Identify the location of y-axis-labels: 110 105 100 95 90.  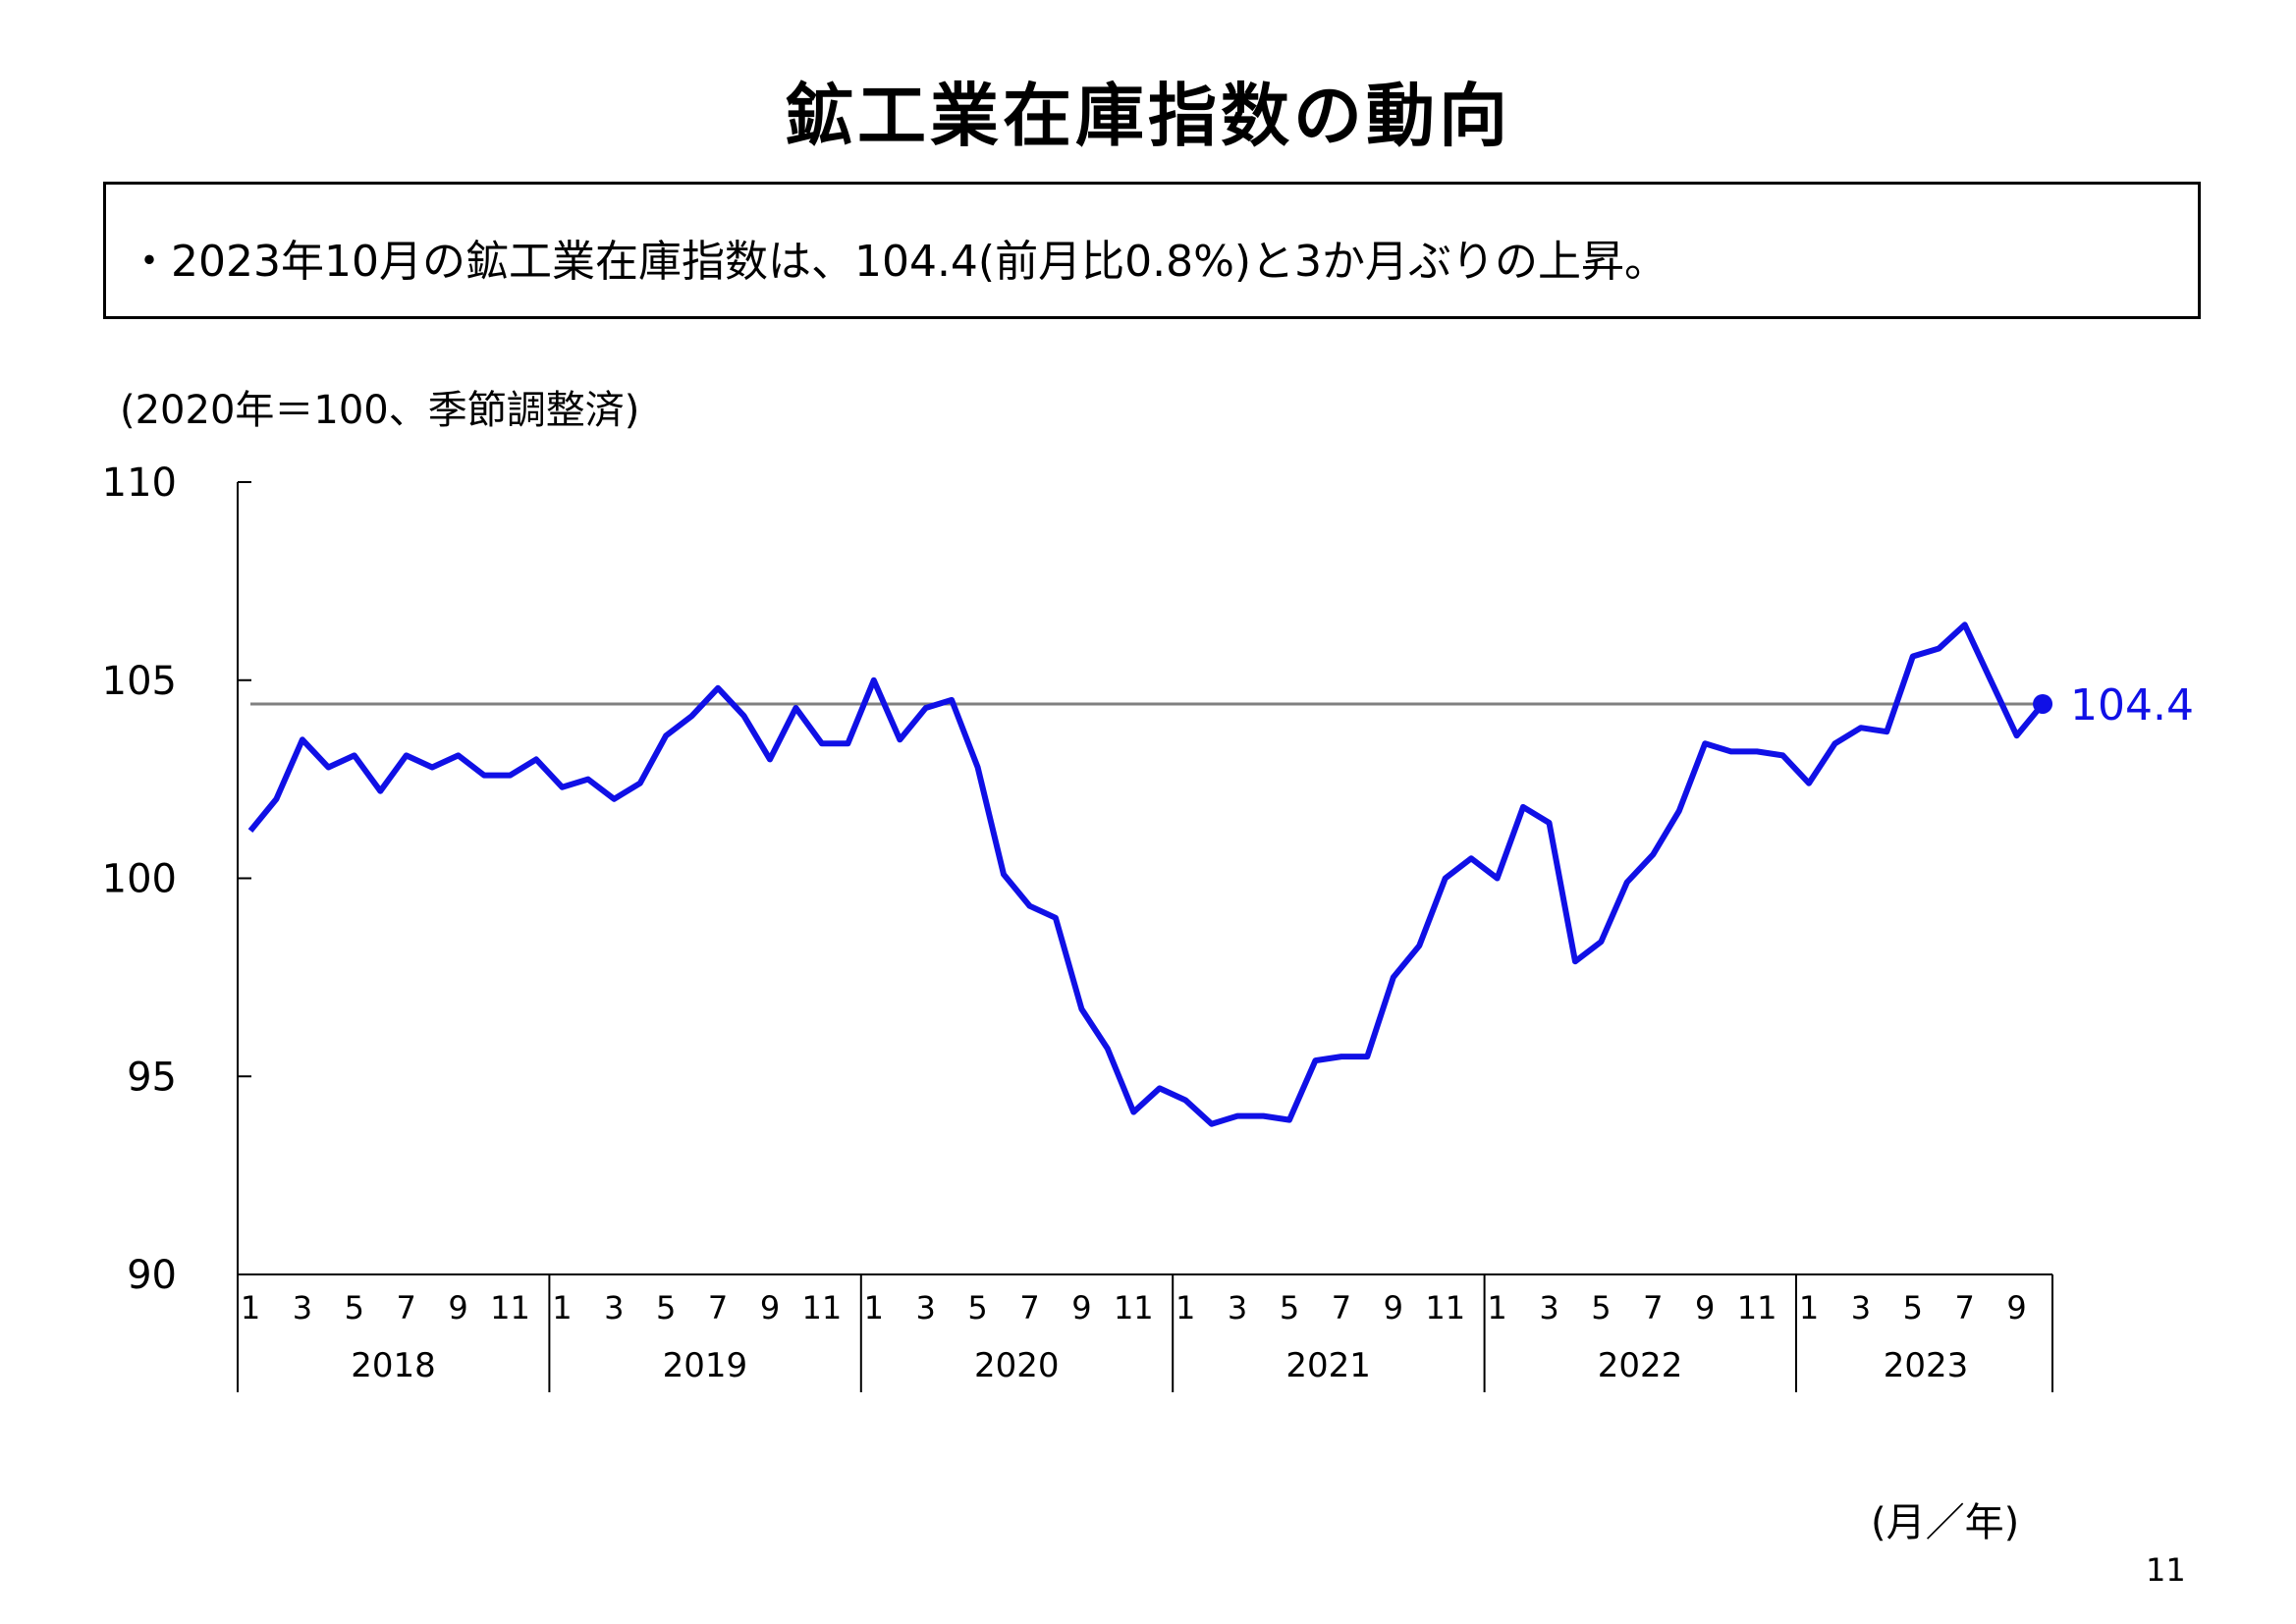
(139, 879).